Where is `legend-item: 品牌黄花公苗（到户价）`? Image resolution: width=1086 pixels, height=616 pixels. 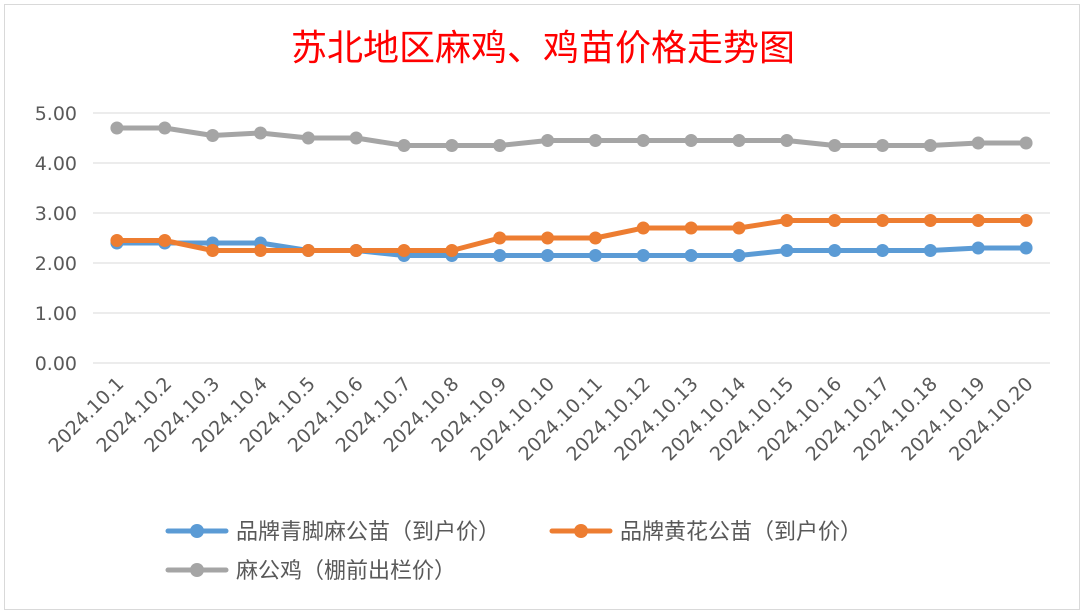
legend-item: 品牌黄花公苗（到户价） is located at coordinates (705, 532).